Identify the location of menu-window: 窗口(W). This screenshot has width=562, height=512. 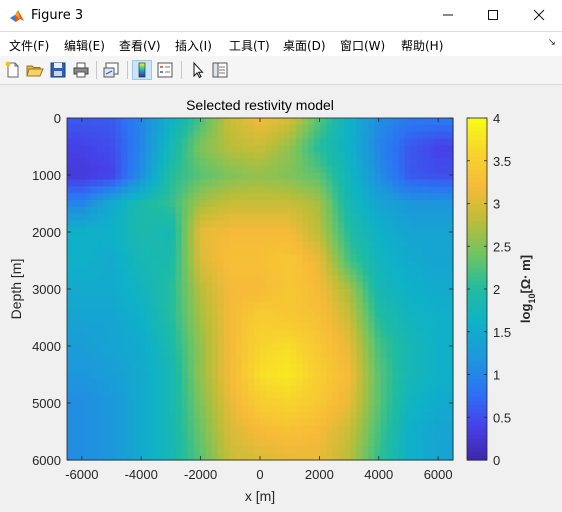
(363, 46).